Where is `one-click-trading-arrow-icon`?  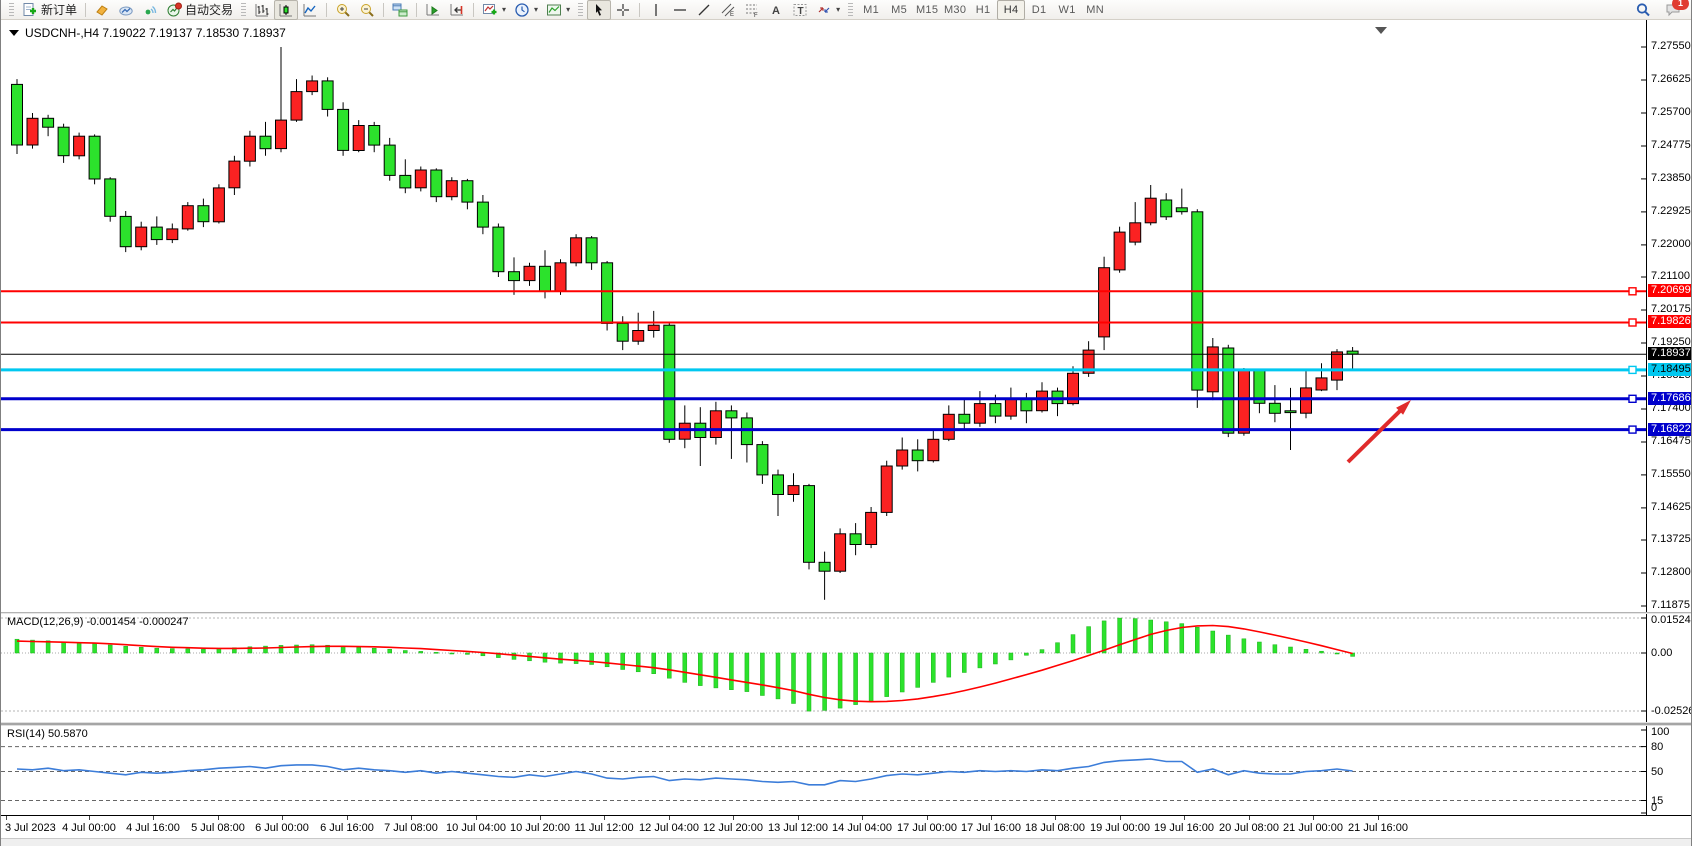 one-click-trading-arrow-icon is located at coordinates (14, 33).